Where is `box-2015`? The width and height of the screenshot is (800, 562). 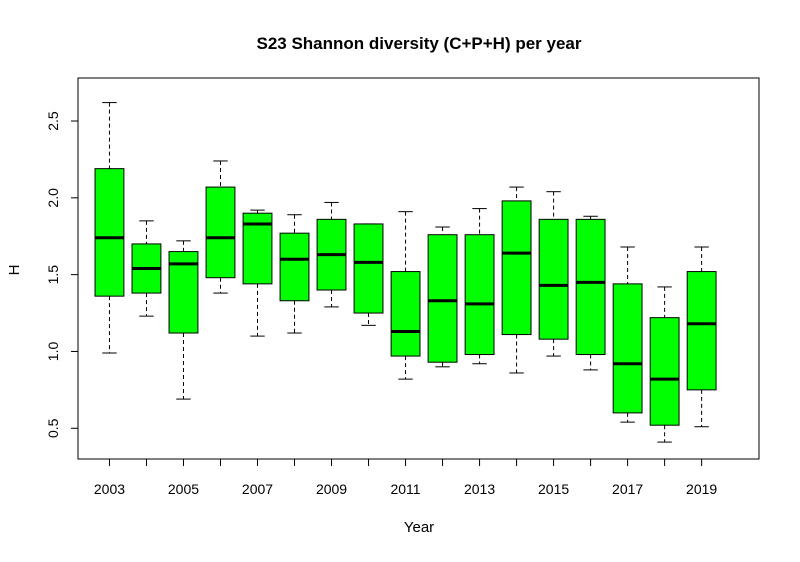
box-2015 is located at coordinates (553, 274).